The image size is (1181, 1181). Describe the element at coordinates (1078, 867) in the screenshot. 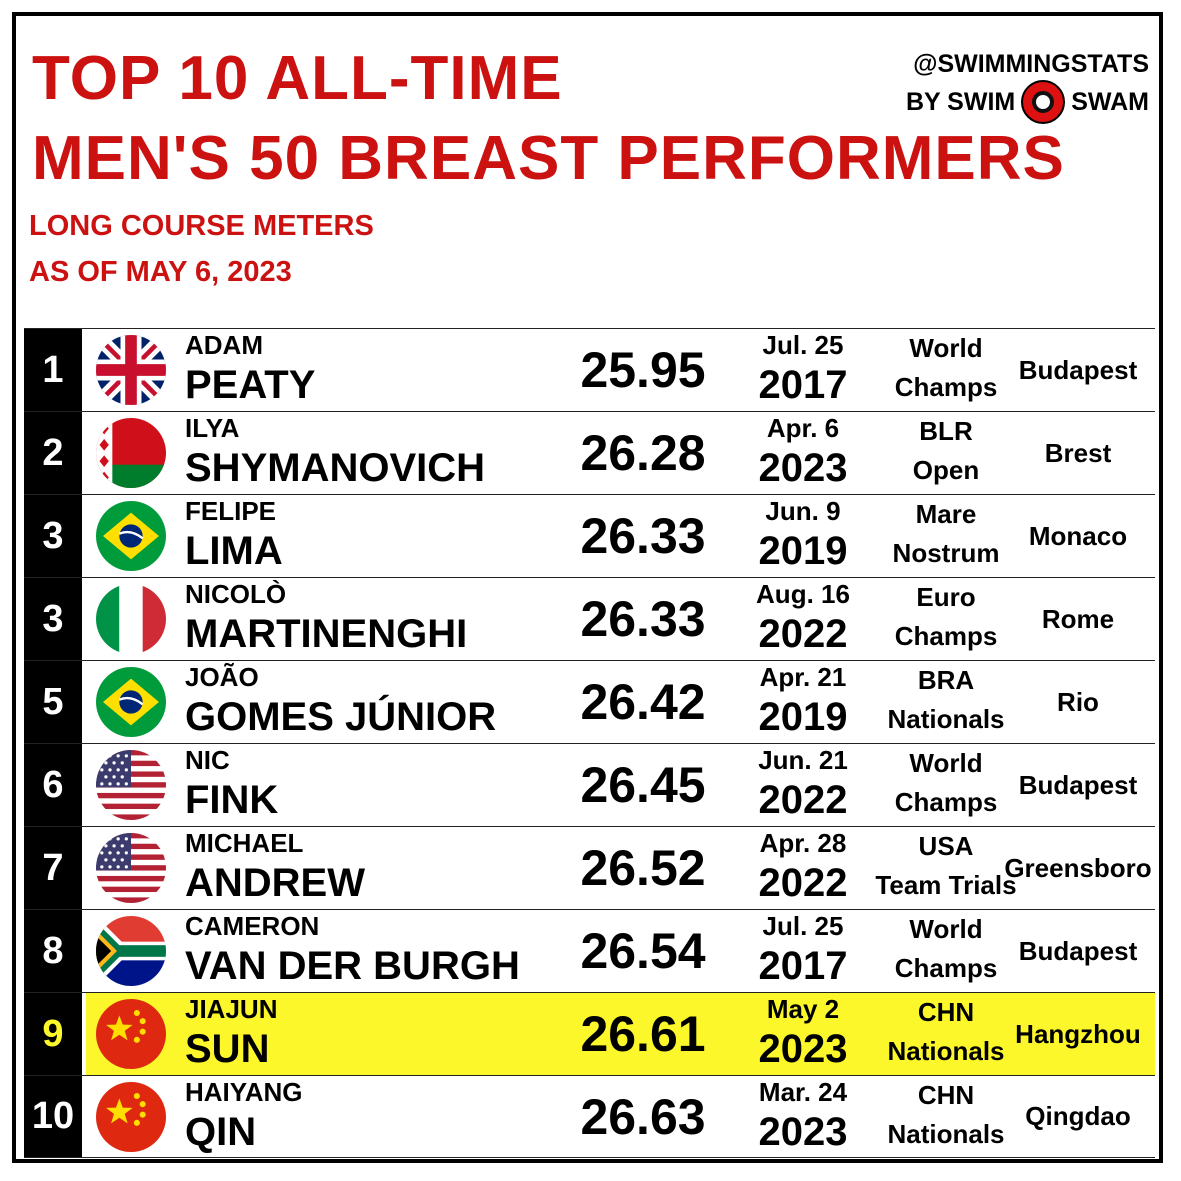

I see `meet-city: Greensboro` at that location.